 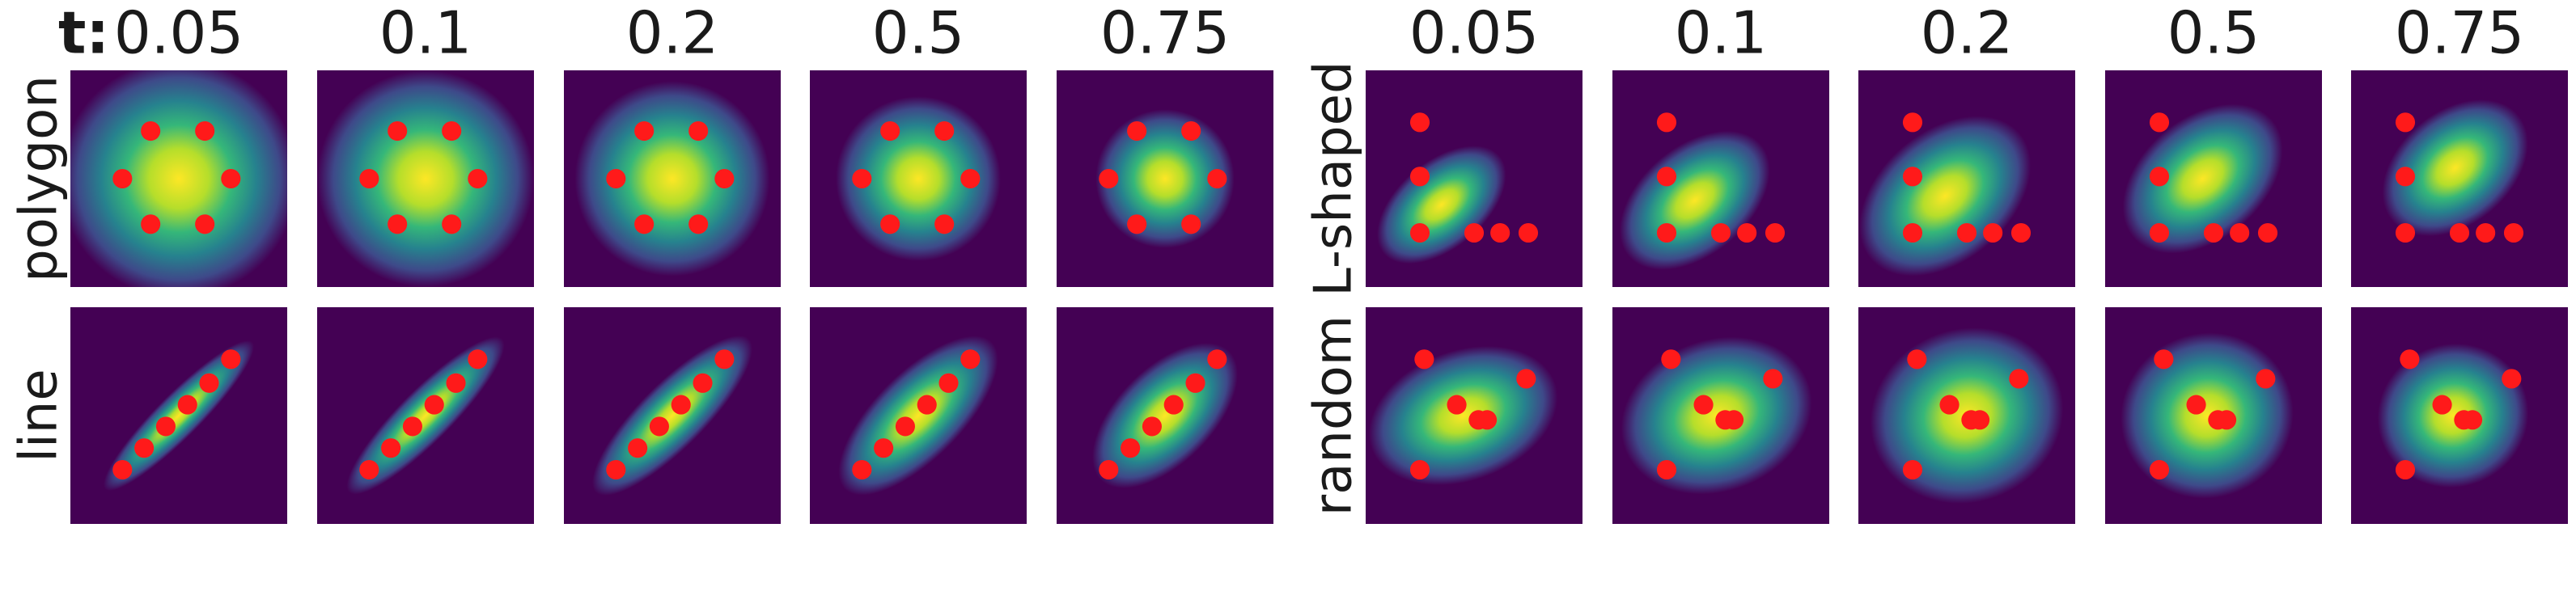 What do you see at coordinates (1334, 415) in the screenshot?
I see `row-label: random` at bounding box center [1334, 415].